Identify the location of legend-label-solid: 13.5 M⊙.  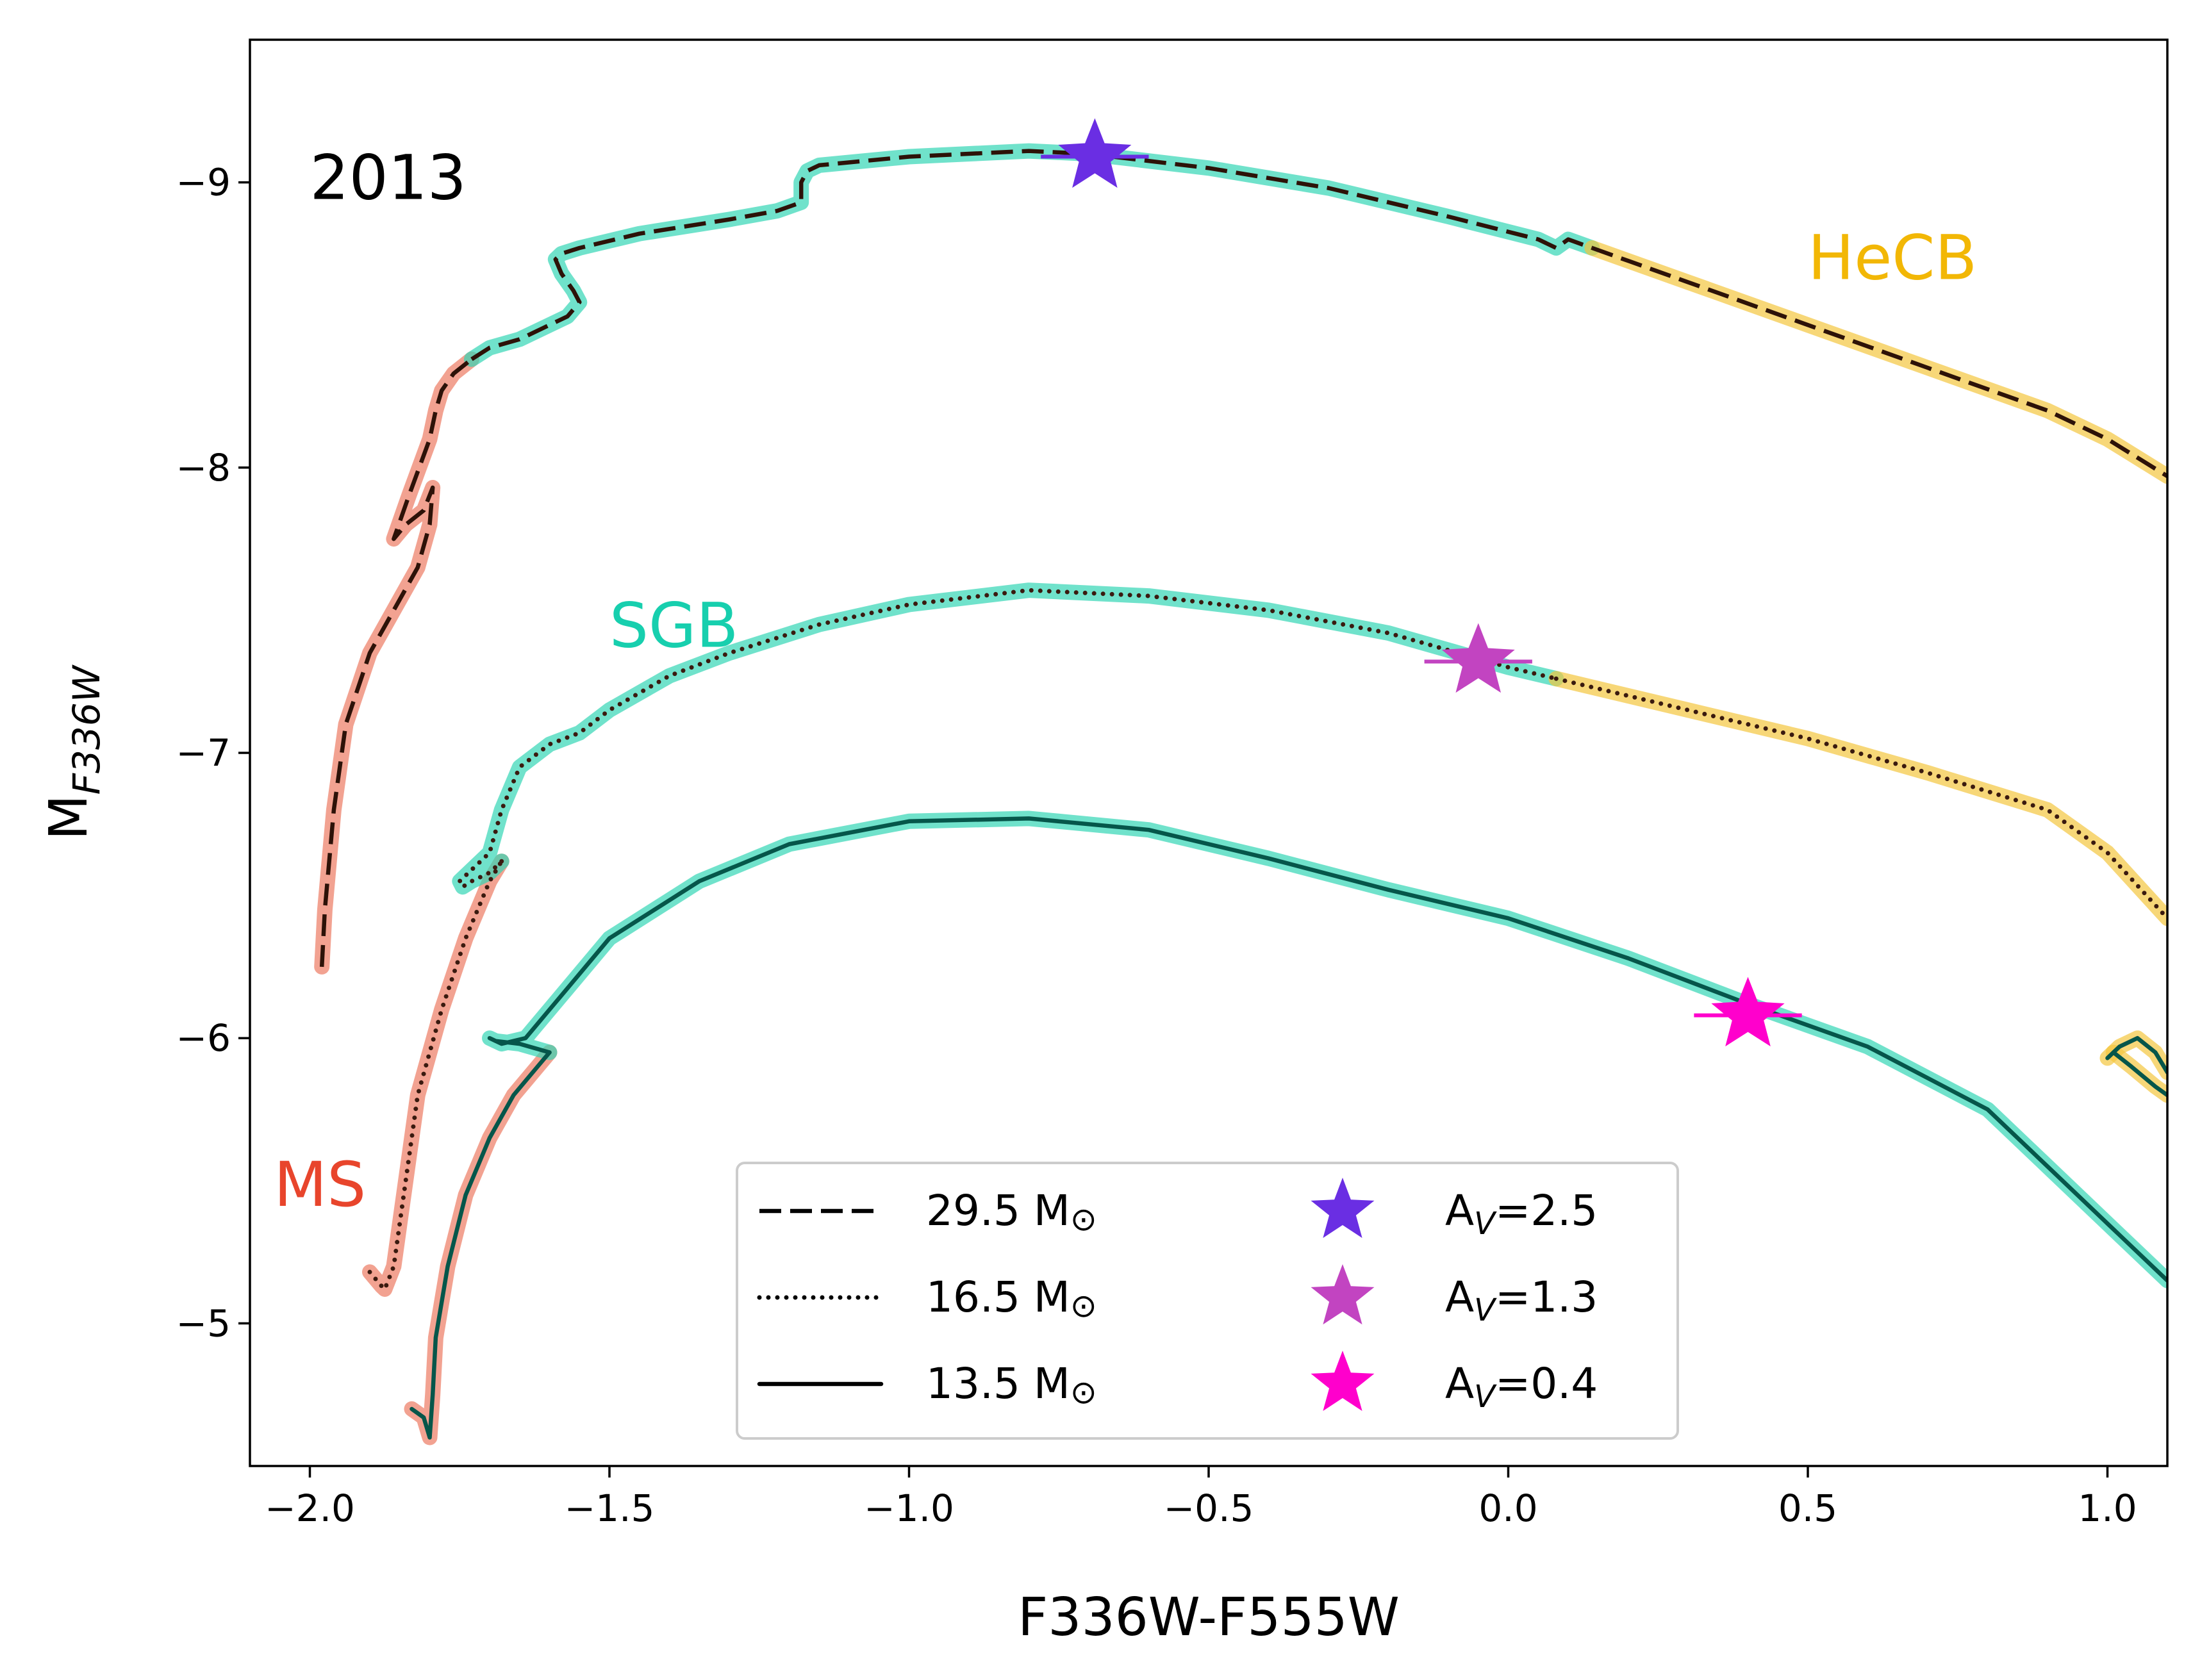
(1011, 1385).